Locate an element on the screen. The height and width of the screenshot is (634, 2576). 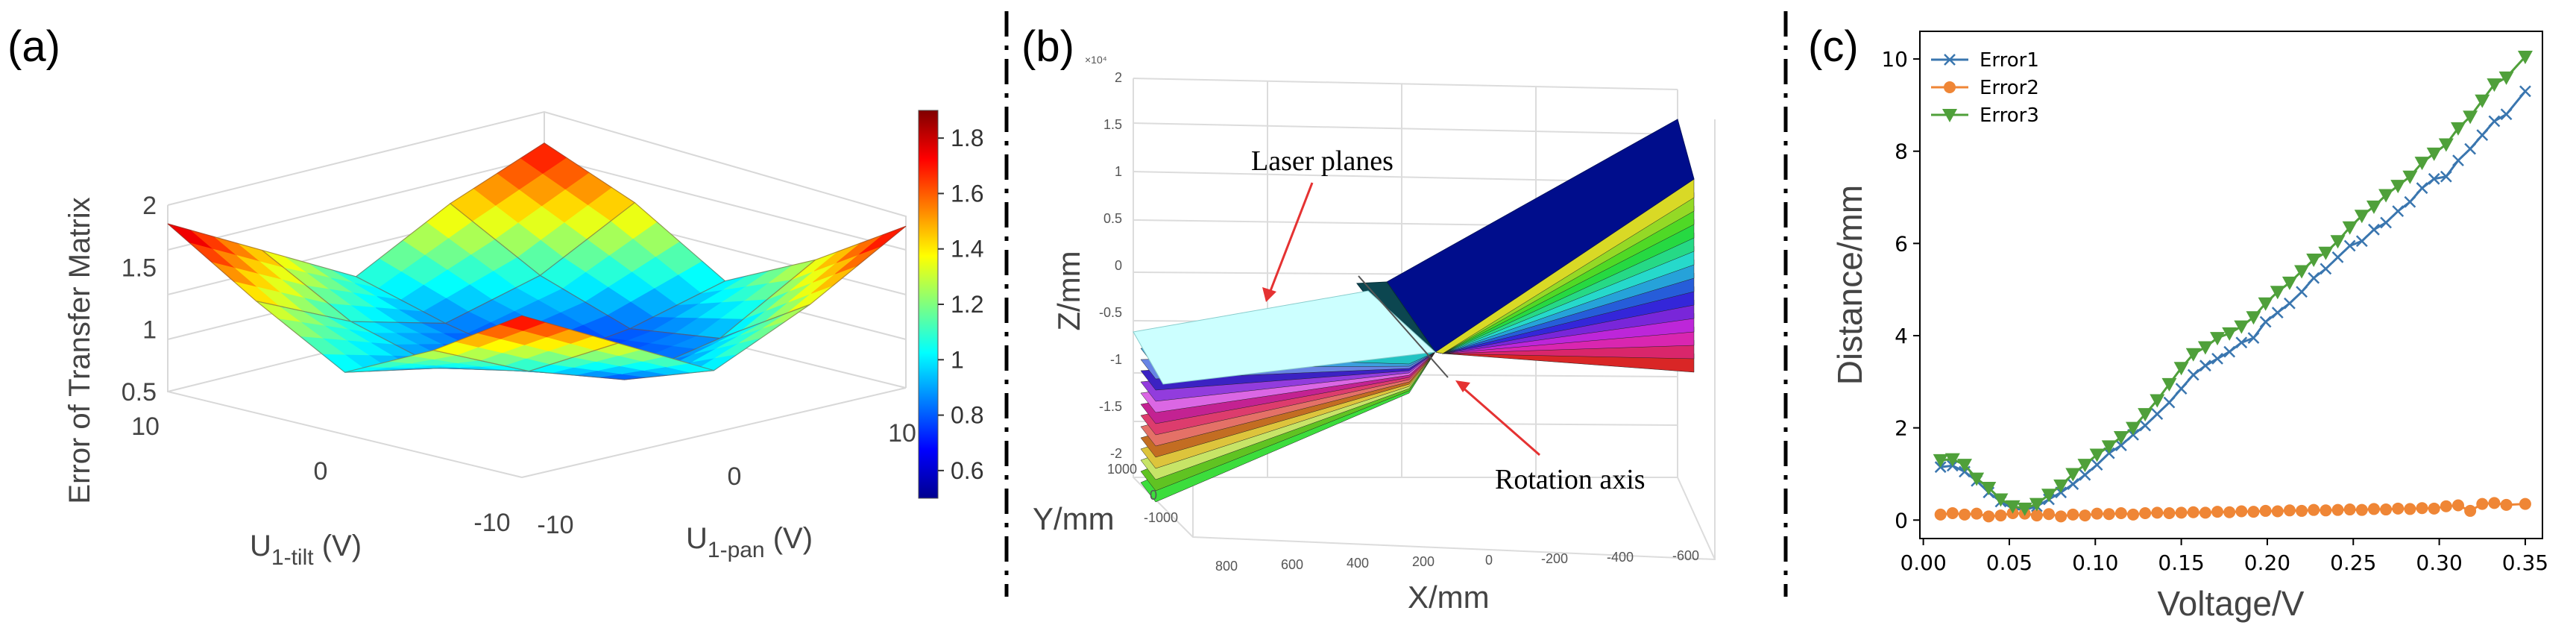
tilt-ticks-a: 10 0 -10 is located at coordinates (320, 474).